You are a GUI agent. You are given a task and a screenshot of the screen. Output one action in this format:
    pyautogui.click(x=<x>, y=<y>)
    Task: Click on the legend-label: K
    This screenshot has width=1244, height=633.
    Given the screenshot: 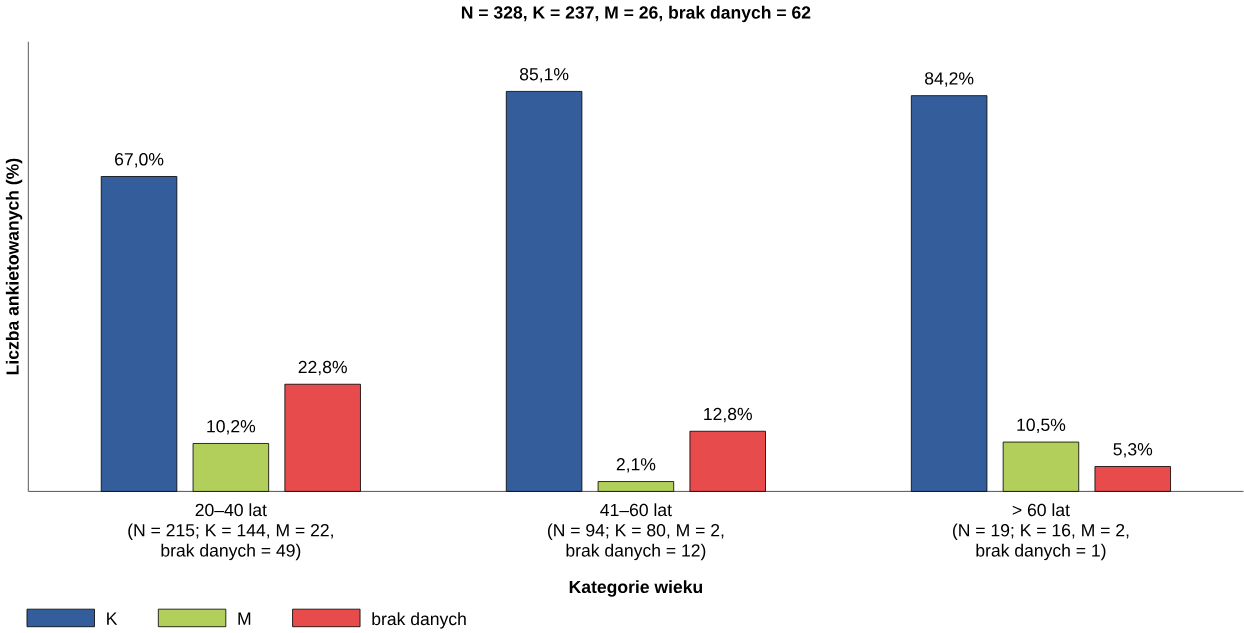 What is the action you would take?
    pyautogui.click(x=112, y=618)
    